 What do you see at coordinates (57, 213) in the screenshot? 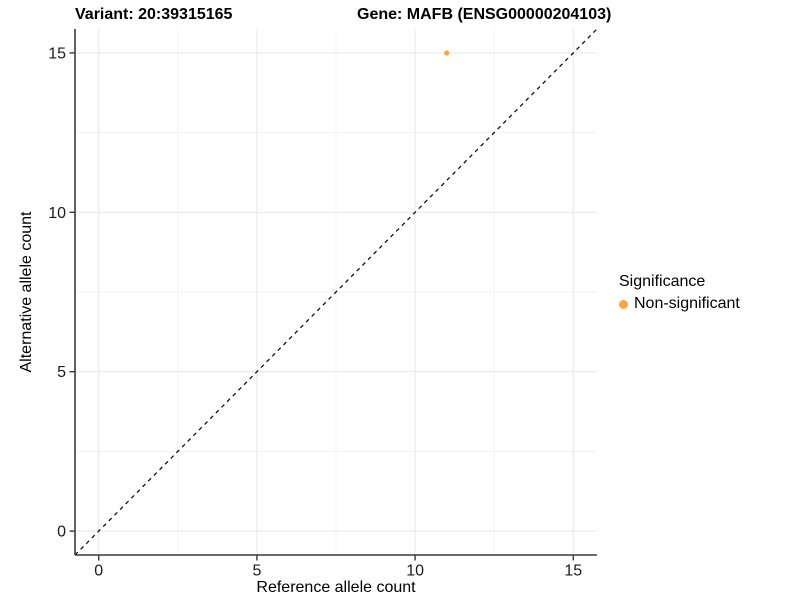
I see `y-tick-label: 10` at bounding box center [57, 213].